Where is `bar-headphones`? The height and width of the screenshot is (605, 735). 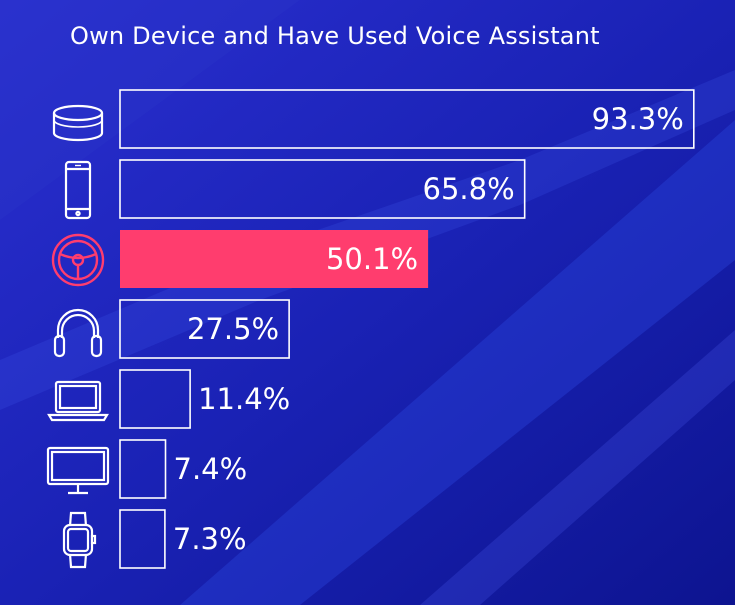 bar-headphones is located at coordinates (204, 329).